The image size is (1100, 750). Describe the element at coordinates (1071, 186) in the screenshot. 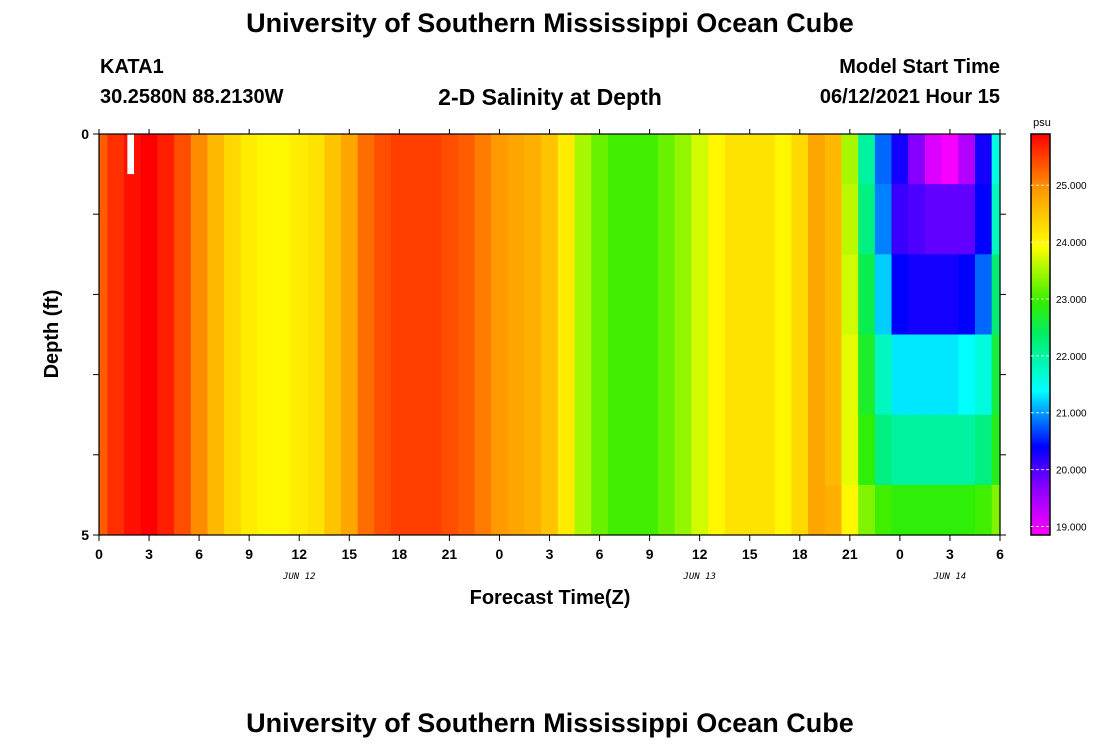

I see `colorbar-tick-label: 25.000` at that location.